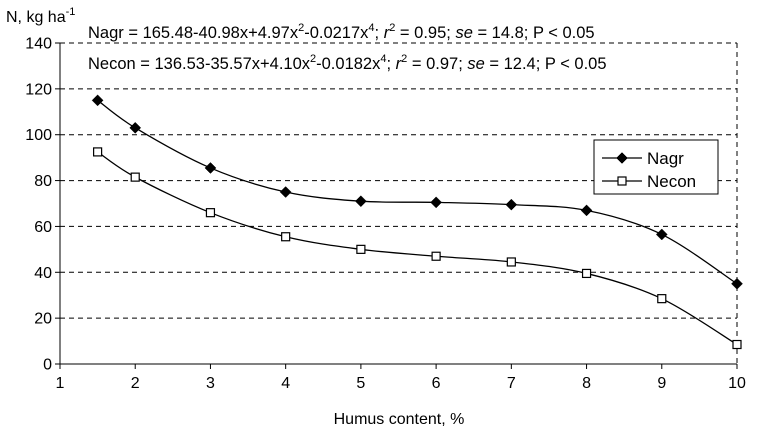  Describe the element at coordinates (661, 383) in the screenshot. I see `x-tick-label-9: 9` at that location.